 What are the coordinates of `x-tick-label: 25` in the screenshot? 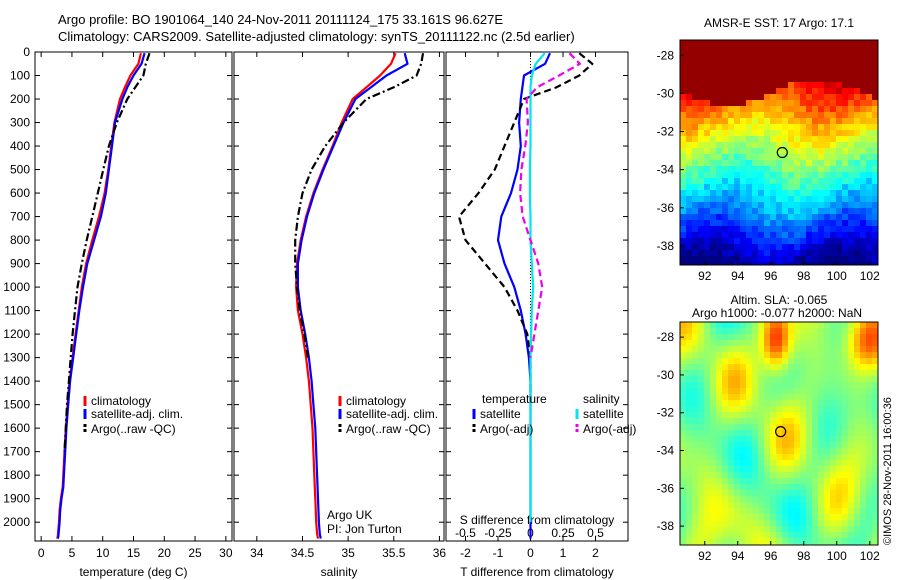 It's located at (195, 553).